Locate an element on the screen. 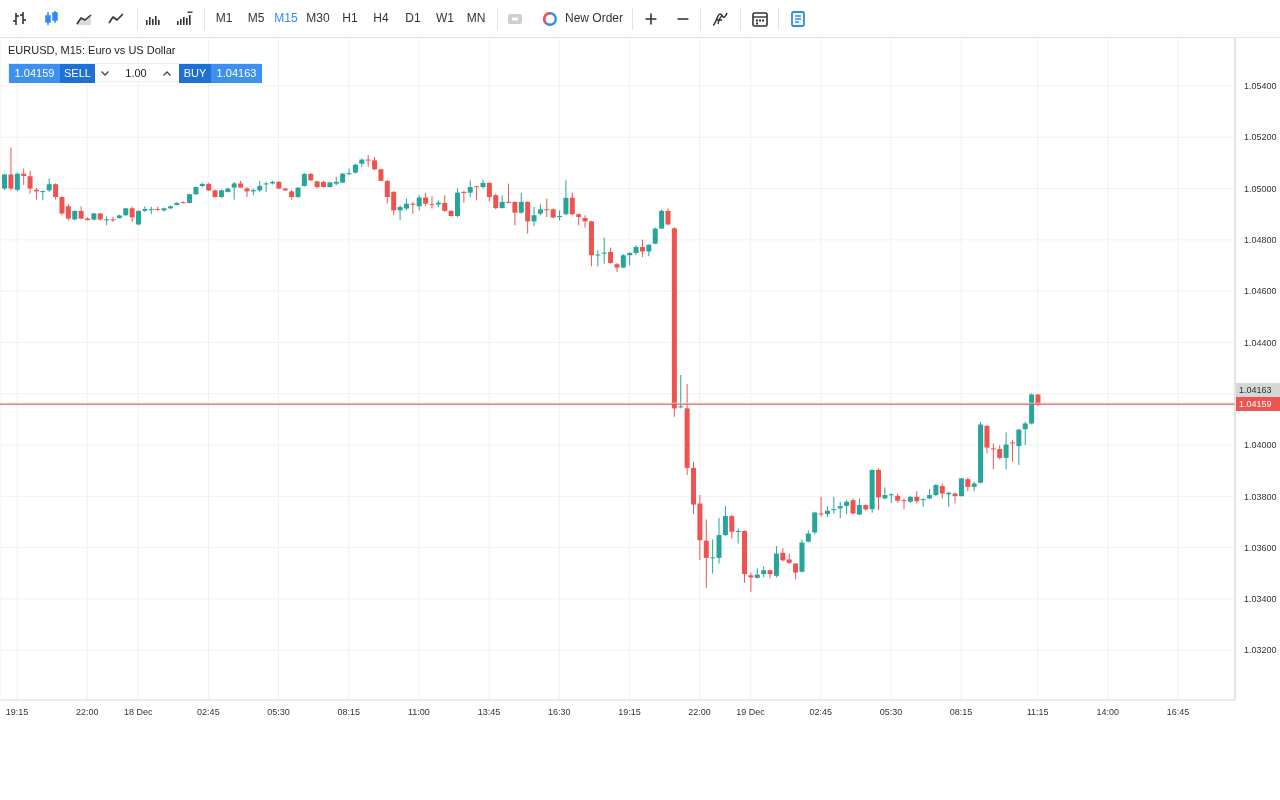 This screenshot has height=800, width=1280. y-tick-label: 1.03400 is located at coordinates (1260, 599).